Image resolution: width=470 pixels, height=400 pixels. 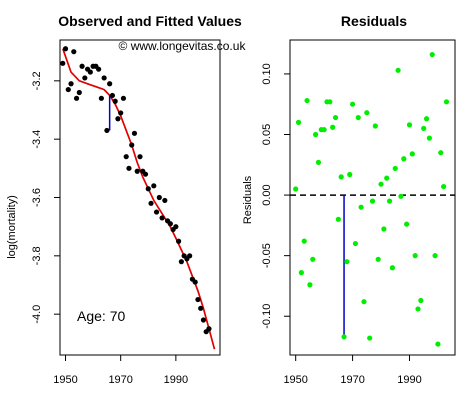 I want to click on age-annotation: Age: 70, so click(x=101, y=316).